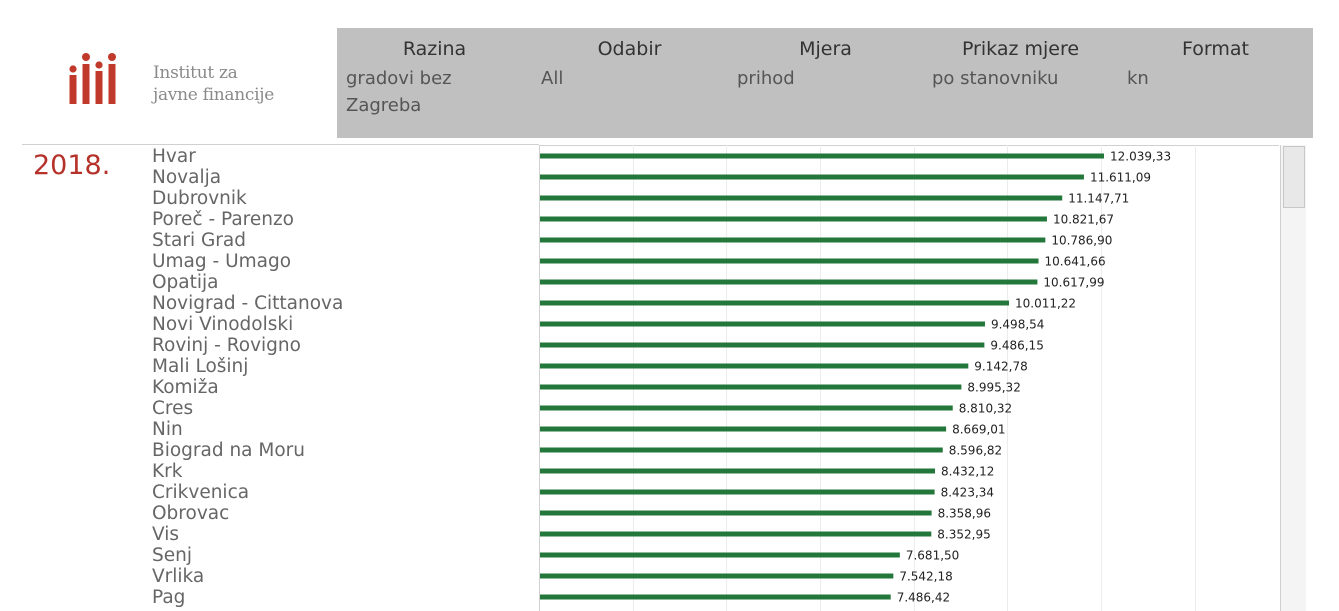 This screenshot has height=611, width=1339. Describe the element at coordinates (1075, 262) in the screenshot. I see `bar-value-label-5: 10.641,66` at that location.